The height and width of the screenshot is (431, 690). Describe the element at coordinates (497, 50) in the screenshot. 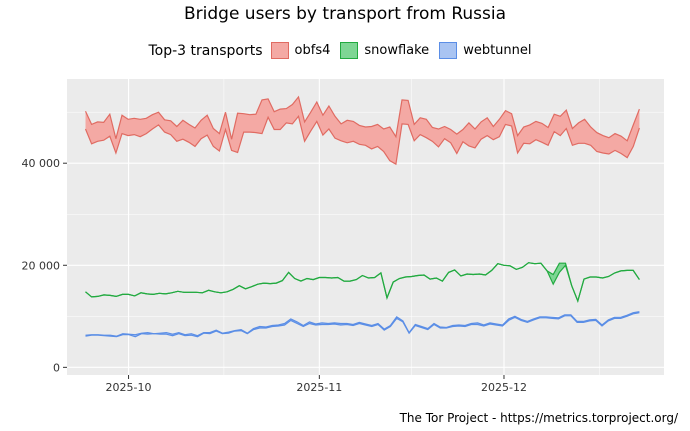

I see `legend-label-webtunnel: webtunnel` at that location.